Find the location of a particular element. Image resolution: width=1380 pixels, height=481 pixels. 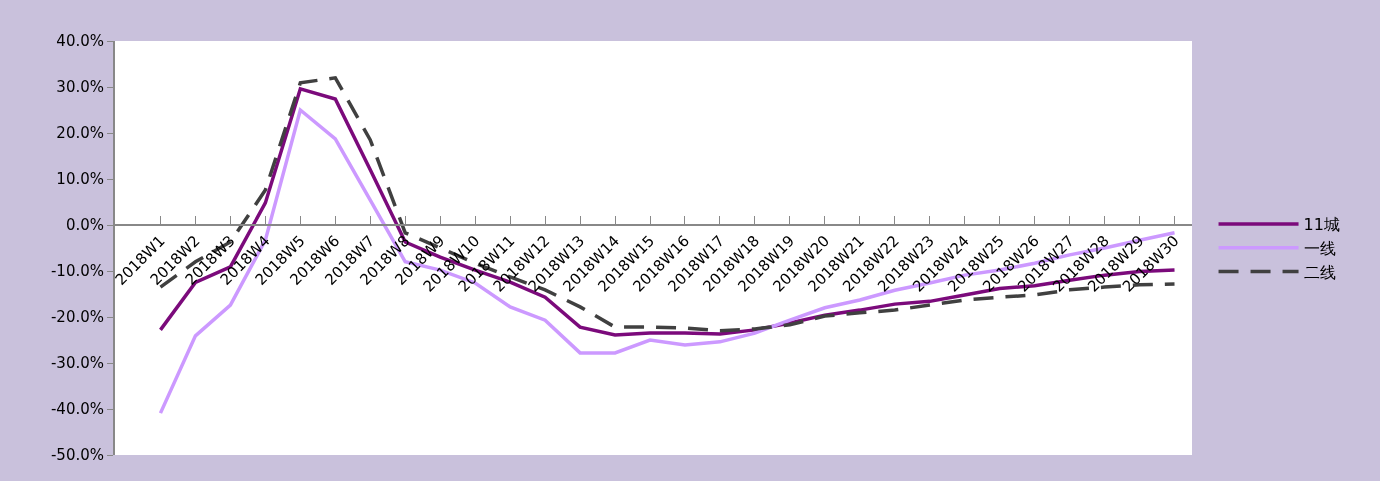

y-tick-label: -20.0% is located at coordinates (77, 317).